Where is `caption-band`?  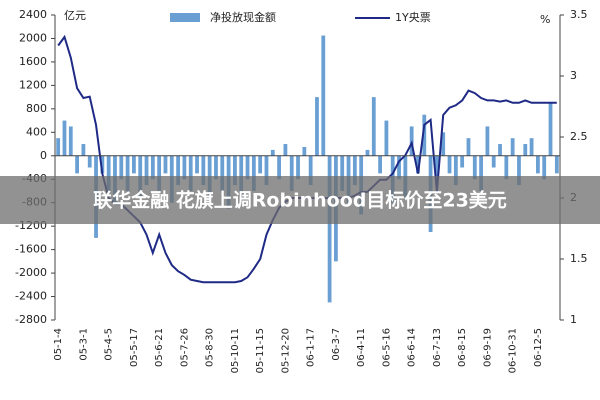 caption-band is located at coordinates (300, 200).